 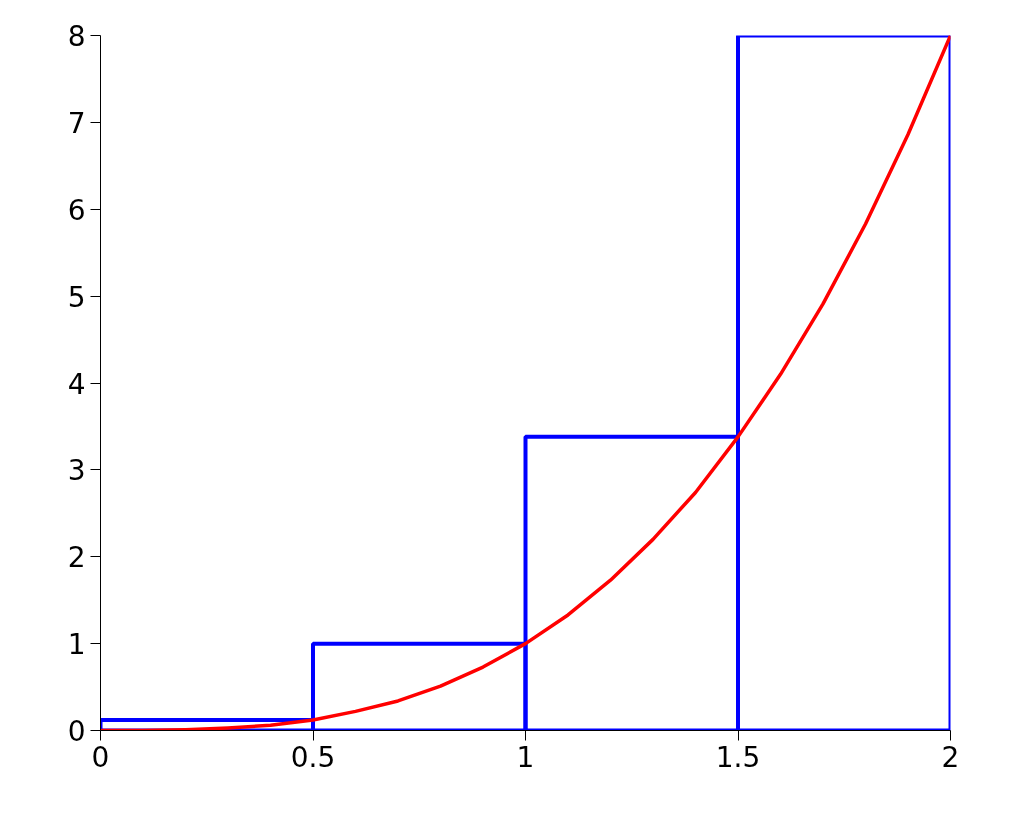 I want to click on y-tick-label: 7, so click(x=76, y=123).